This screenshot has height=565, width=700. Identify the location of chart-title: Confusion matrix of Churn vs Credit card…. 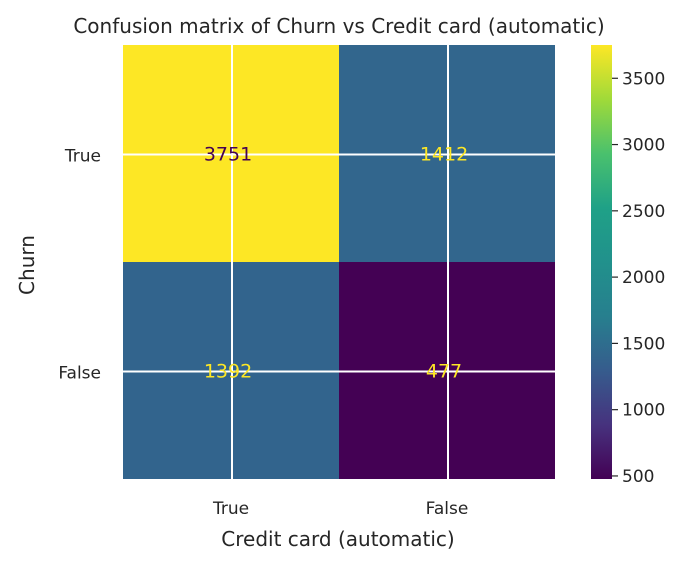
(338, 26).